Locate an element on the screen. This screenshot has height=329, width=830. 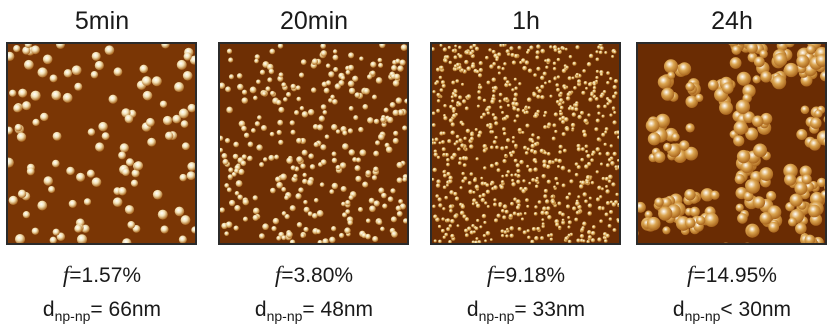
afm-image-svg is located at coordinates (525, 143).